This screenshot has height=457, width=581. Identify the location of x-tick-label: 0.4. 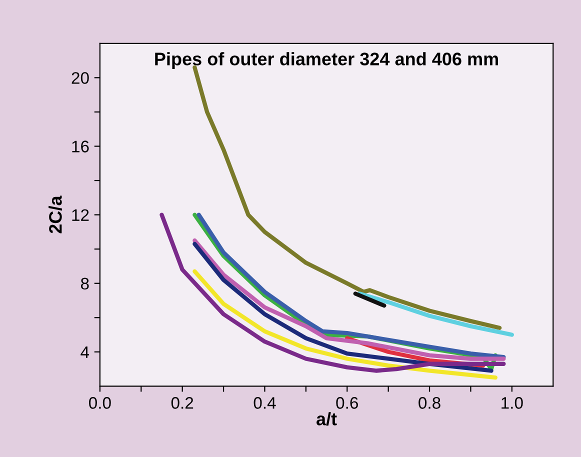
(265, 403).